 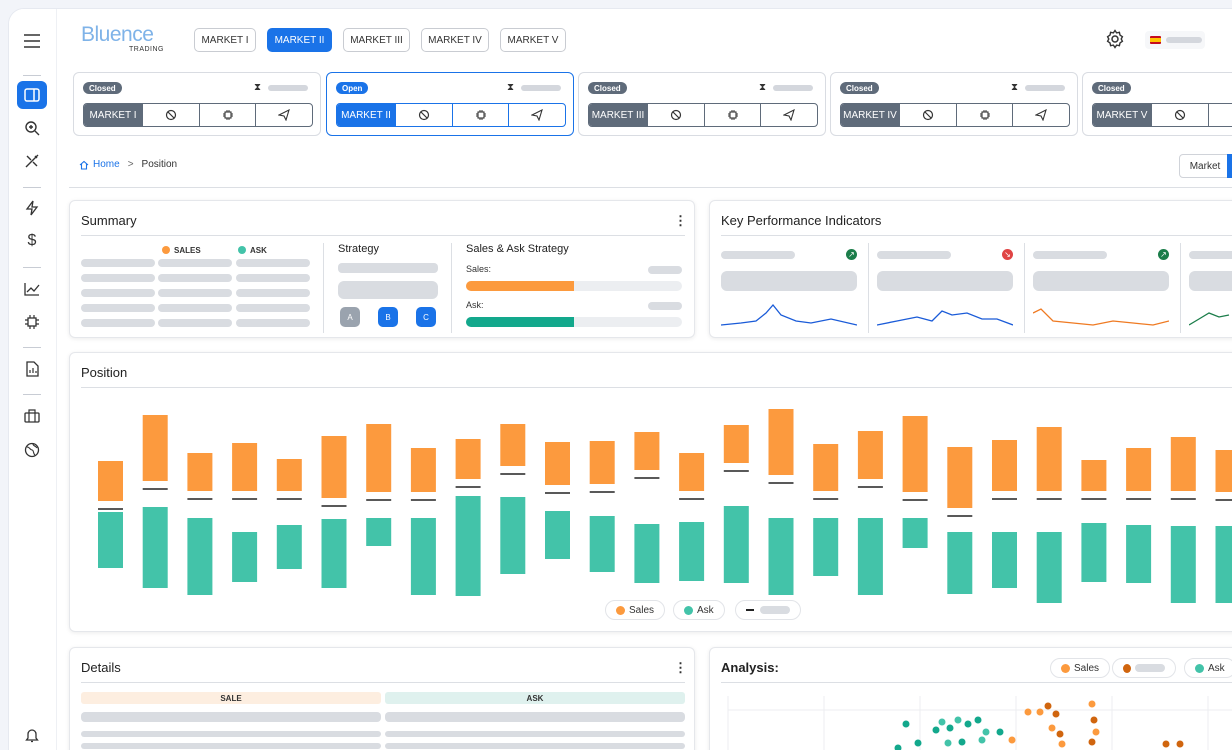 I want to click on market-card: Closed ⧗ MARKET IV, so click(x=954, y=104).